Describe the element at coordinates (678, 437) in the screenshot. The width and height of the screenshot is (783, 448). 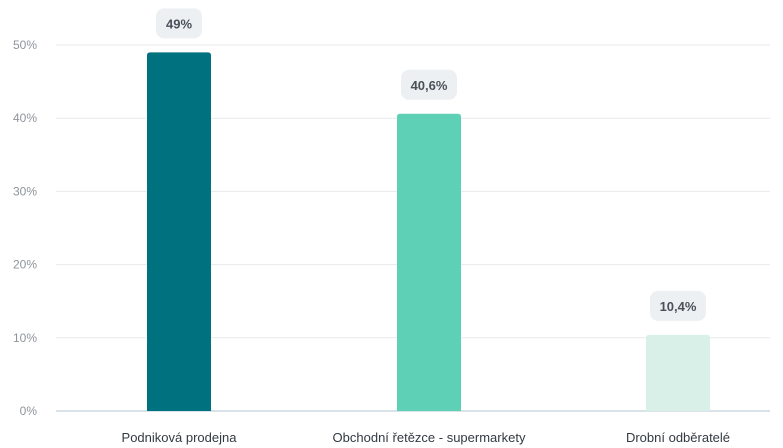
I see `category-label: Drobní odběratelé` at that location.